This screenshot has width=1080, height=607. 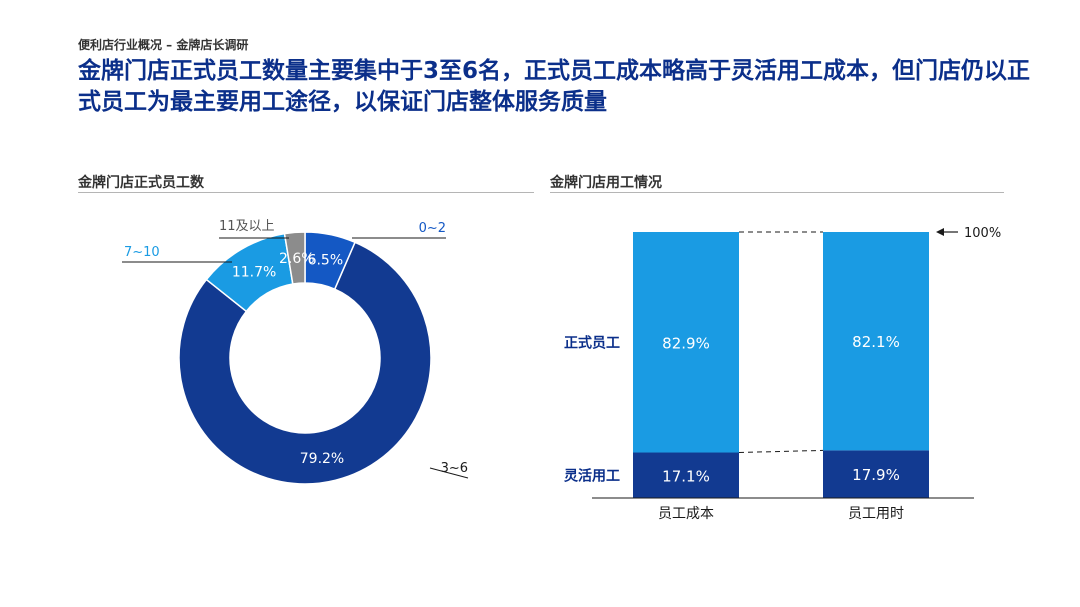 I want to click on donut-chart-title: 金牌门店正式员工数, so click(x=141, y=183).